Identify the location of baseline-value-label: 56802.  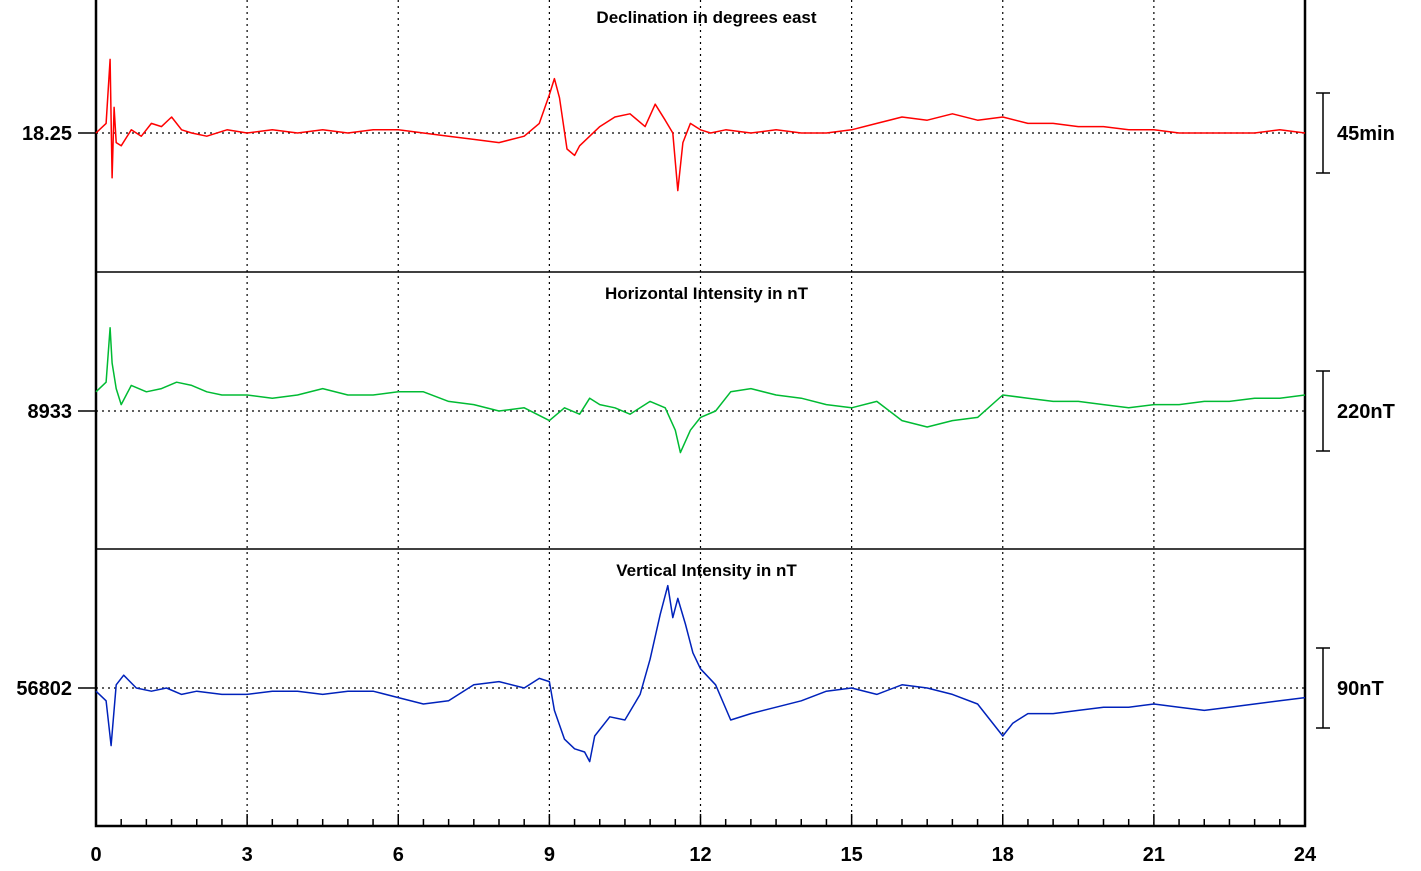
(44, 689).